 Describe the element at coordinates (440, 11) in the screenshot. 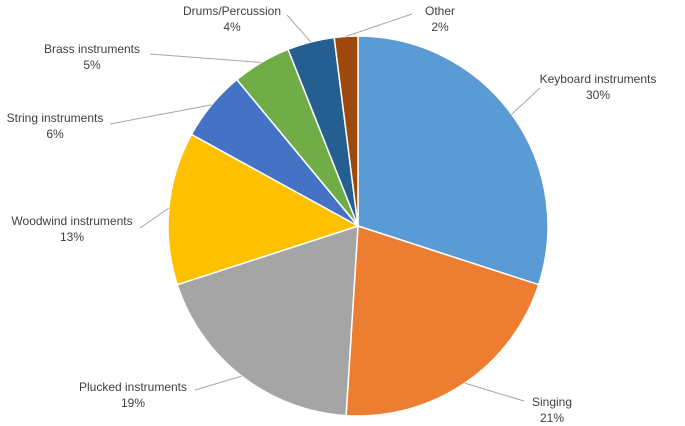

I see `slice-label: Other` at that location.